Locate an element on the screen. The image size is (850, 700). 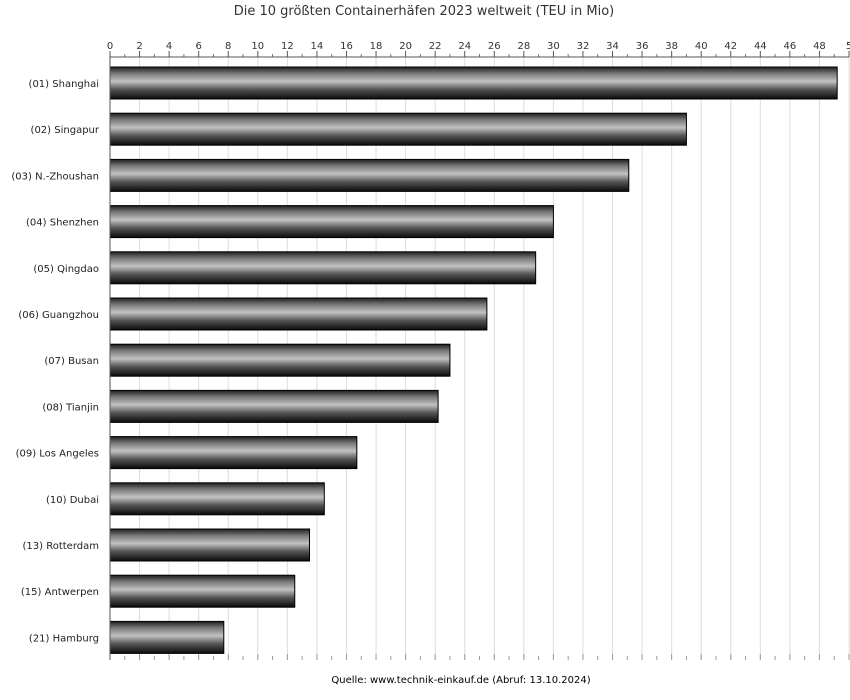
category-label: (15) Antwerpen is located at coordinates (60, 592).